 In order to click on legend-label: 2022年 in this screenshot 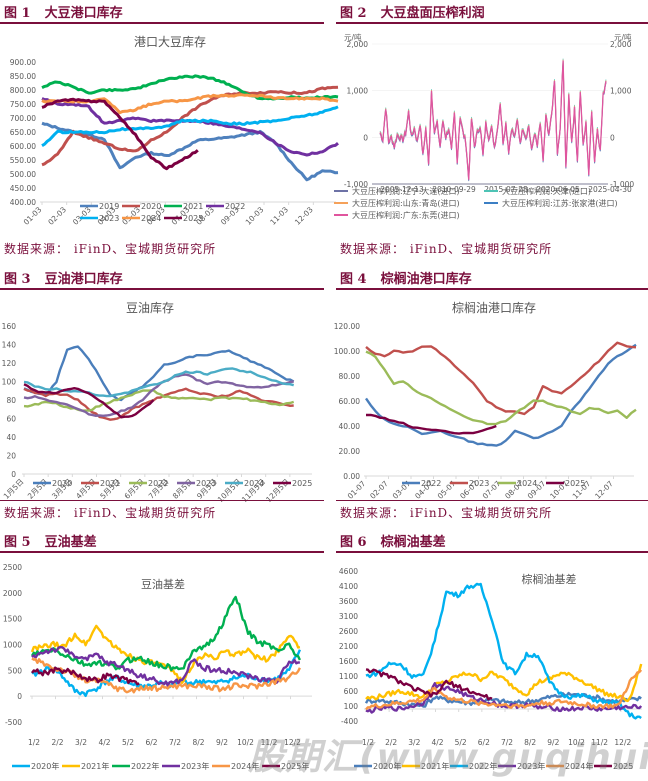, I will do `click(483, 766)`.